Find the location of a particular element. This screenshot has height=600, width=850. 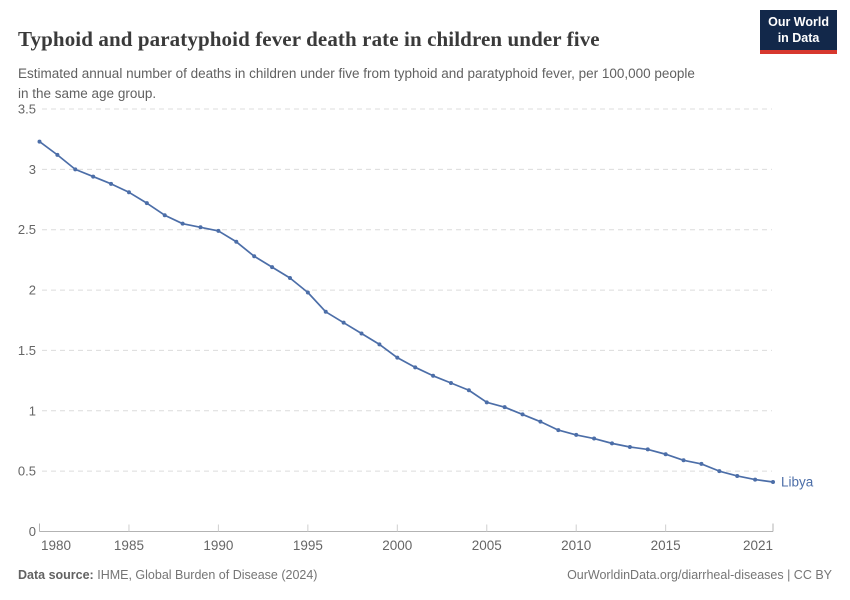

x-tick-label: 1990 is located at coordinates (218, 545).